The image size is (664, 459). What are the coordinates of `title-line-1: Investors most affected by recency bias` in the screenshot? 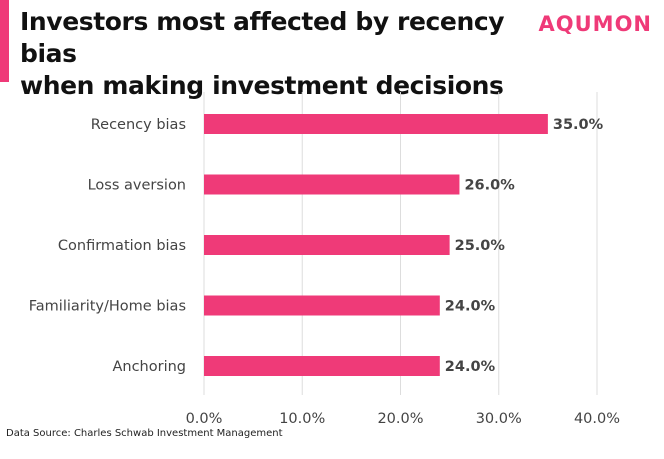 It's located at (262, 37).